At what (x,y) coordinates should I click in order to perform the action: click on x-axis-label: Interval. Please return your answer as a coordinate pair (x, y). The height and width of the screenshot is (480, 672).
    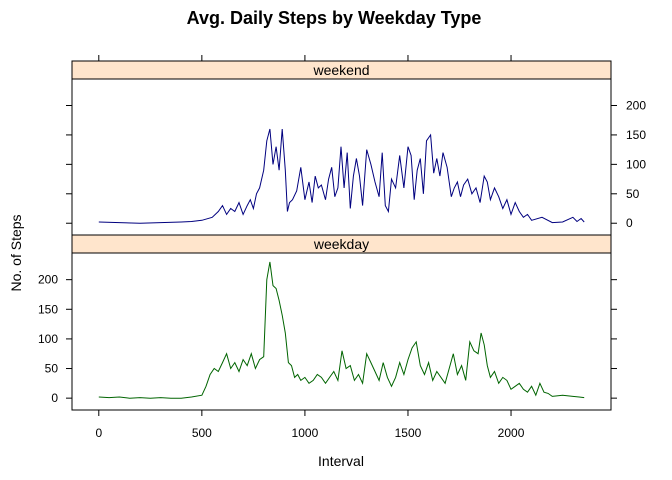
    Looking at the image, I should click on (341, 461).